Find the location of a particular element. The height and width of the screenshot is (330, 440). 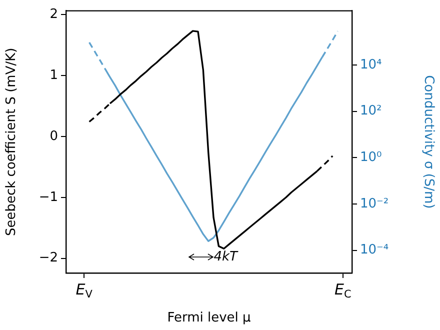

annotation: 4kT is located at coordinates (226, 256).